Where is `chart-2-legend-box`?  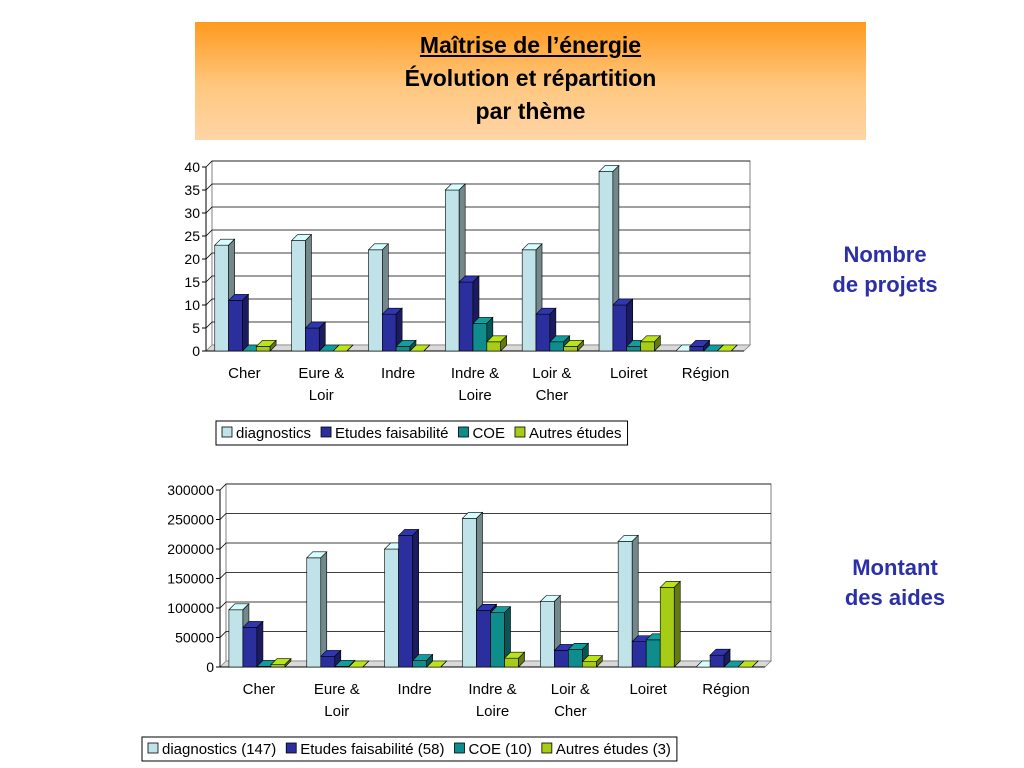
chart-2-legend-box is located at coordinates (409, 749).